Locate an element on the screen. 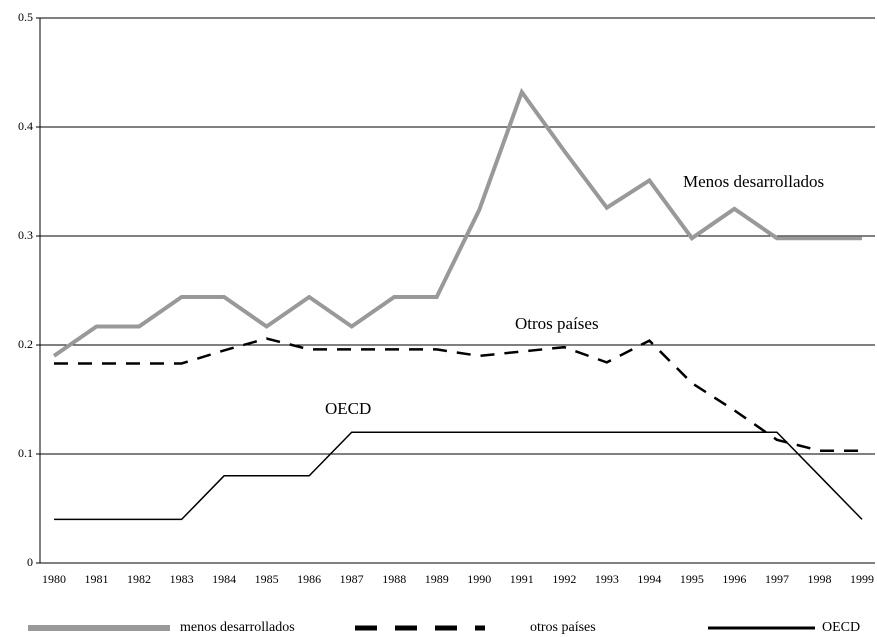 The height and width of the screenshot is (637, 877). y-tick-label: 0.5 is located at coordinates (25, 17).